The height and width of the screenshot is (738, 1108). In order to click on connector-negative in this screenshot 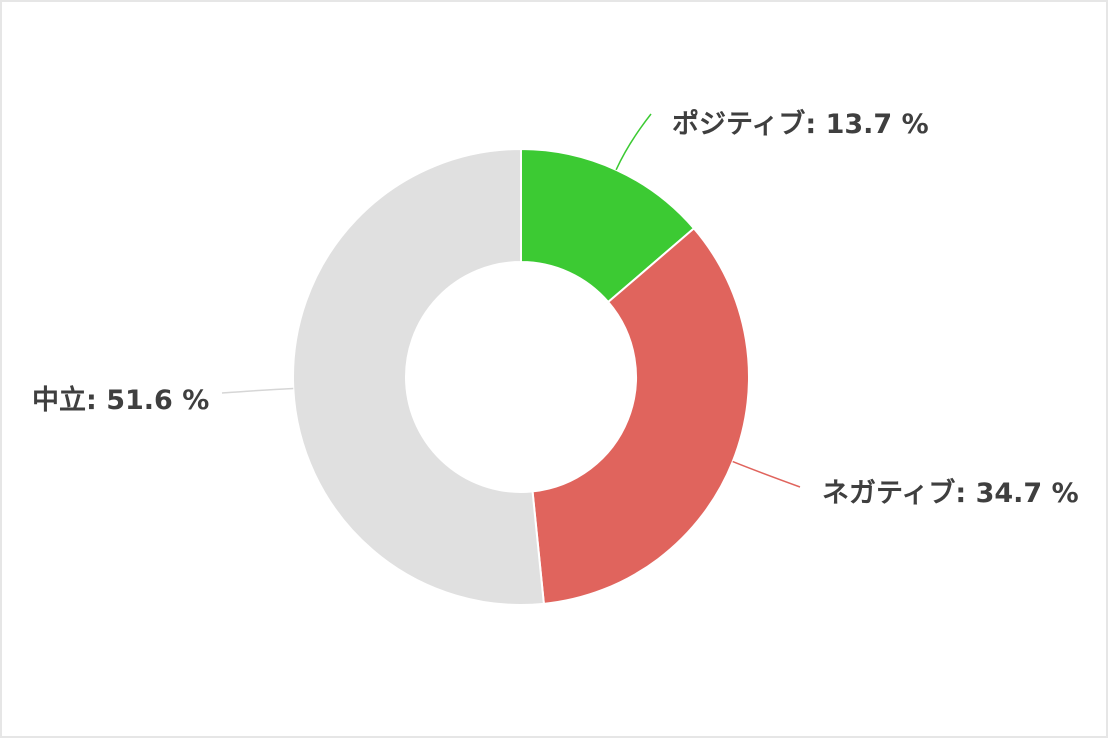, I will do `click(766, 474)`.